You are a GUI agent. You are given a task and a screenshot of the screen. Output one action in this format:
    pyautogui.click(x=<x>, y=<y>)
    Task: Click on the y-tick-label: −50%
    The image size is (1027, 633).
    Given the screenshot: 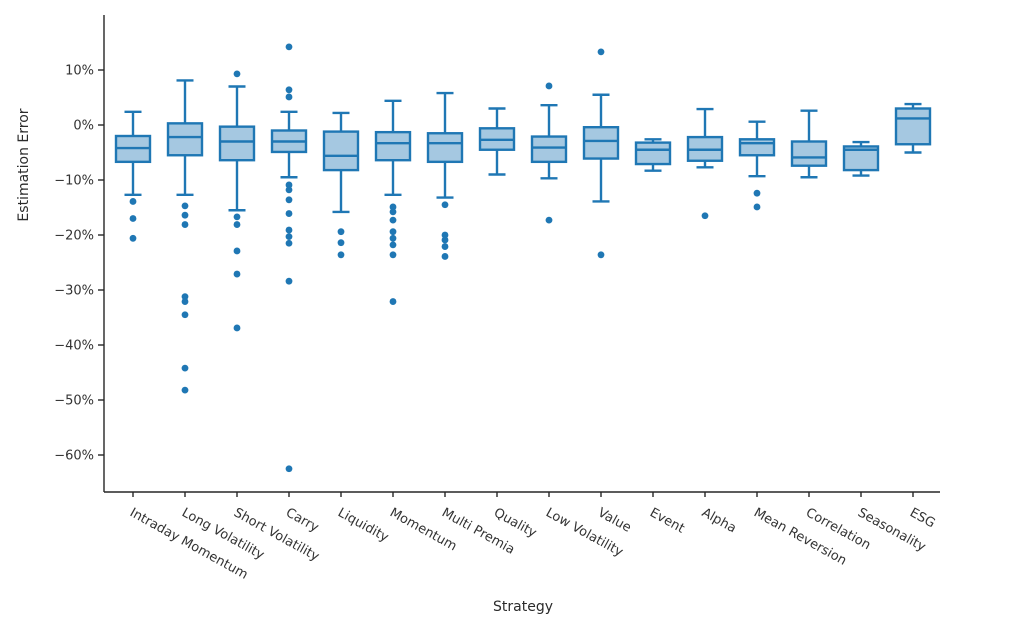 What is the action you would take?
    pyautogui.click(x=74, y=401)
    